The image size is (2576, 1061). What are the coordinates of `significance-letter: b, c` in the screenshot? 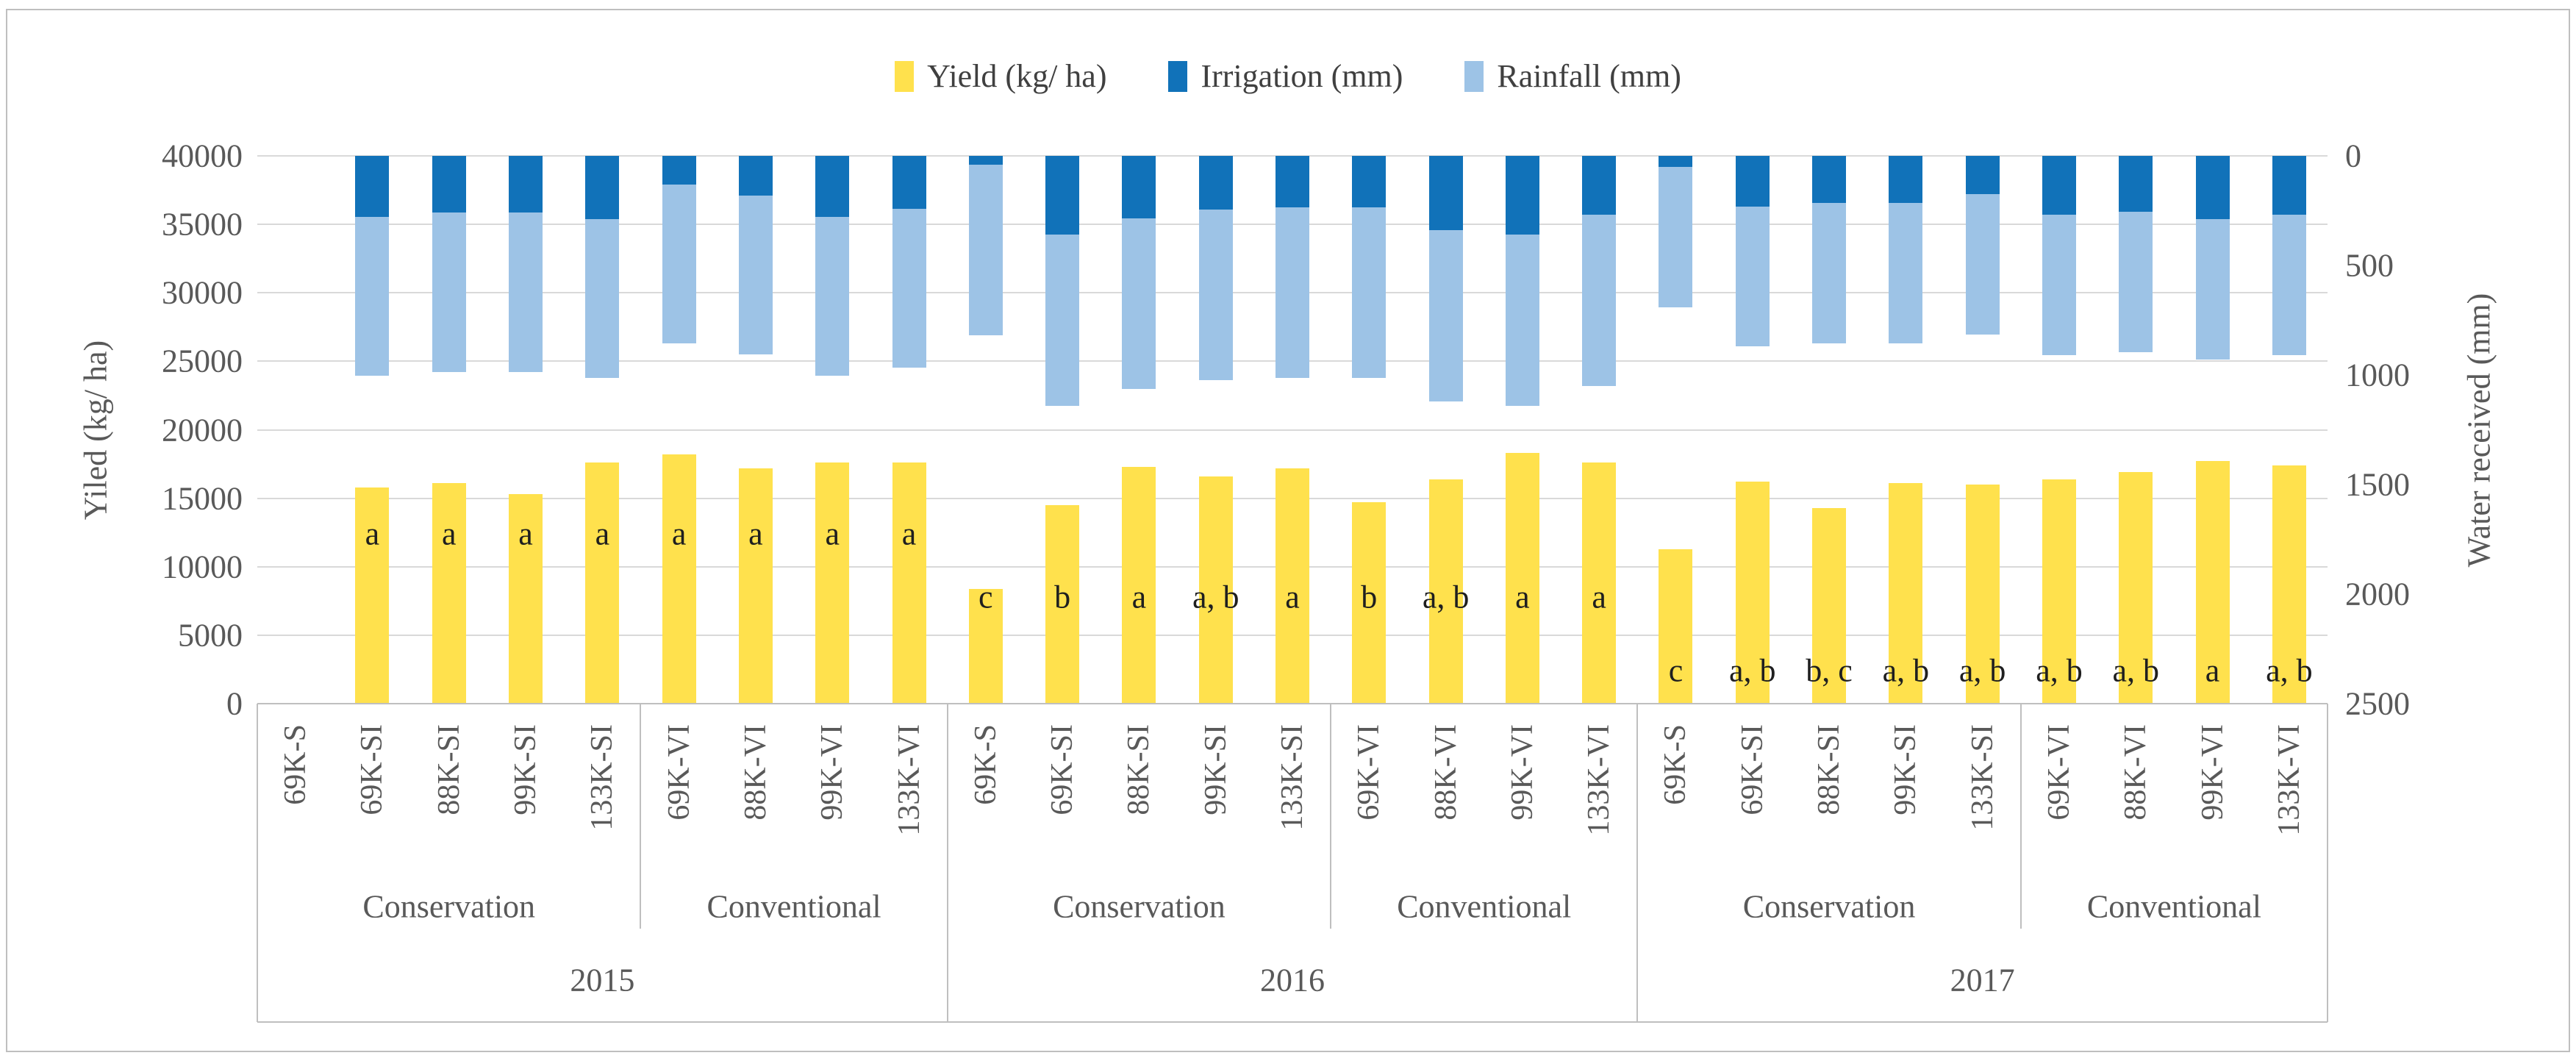 It's located at (1829, 671).